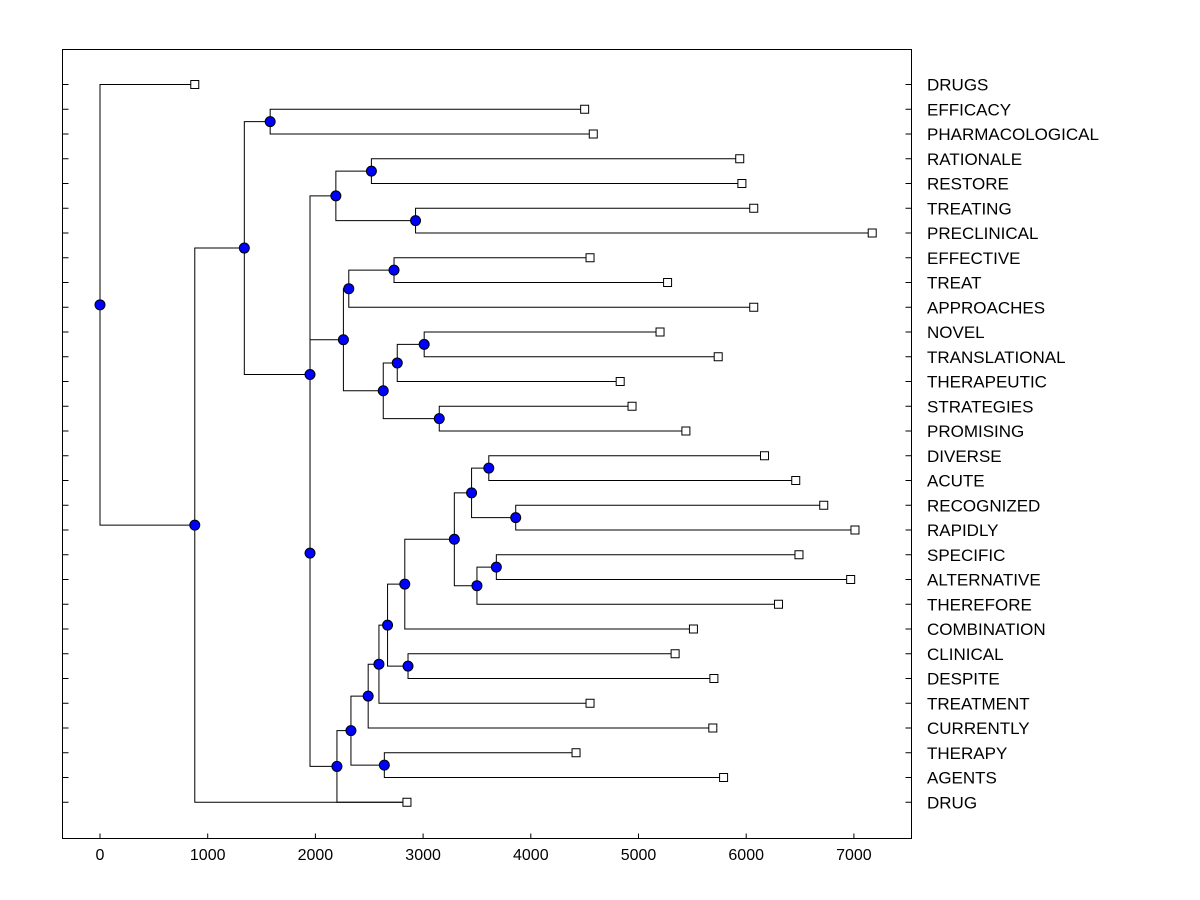 Image resolution: width=1200 pixels, height=900 pixels. I want to click on leaf-label-drugs: DRUGS, so click(957, 85).